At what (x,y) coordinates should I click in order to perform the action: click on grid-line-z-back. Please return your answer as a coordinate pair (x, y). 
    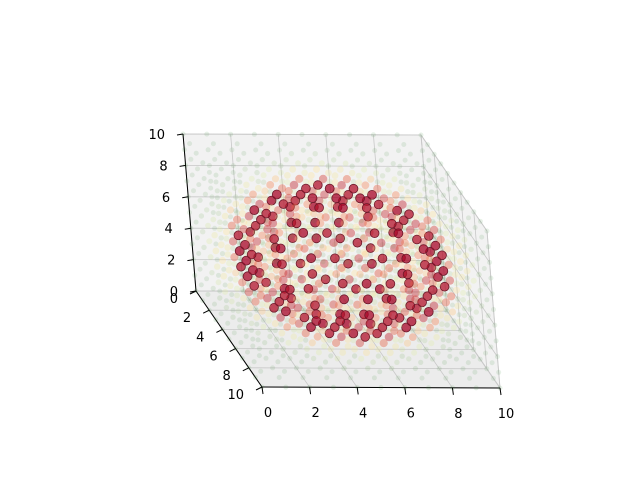
    Looking at the image, I should click on (309, 228).